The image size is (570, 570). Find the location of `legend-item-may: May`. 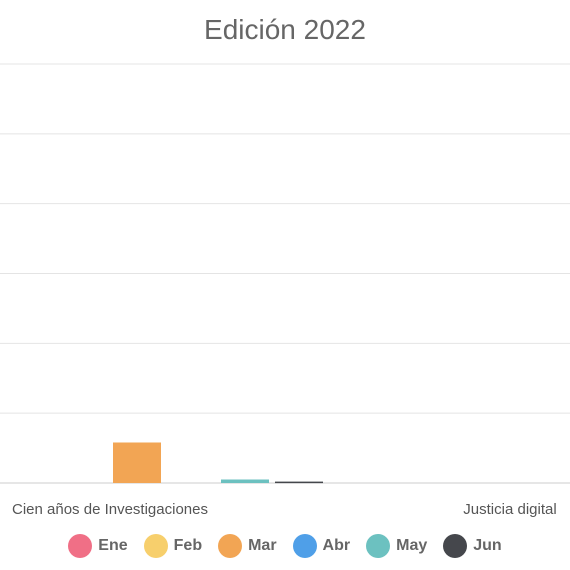

legend-item-may: May is located at coordinates (396, 546).